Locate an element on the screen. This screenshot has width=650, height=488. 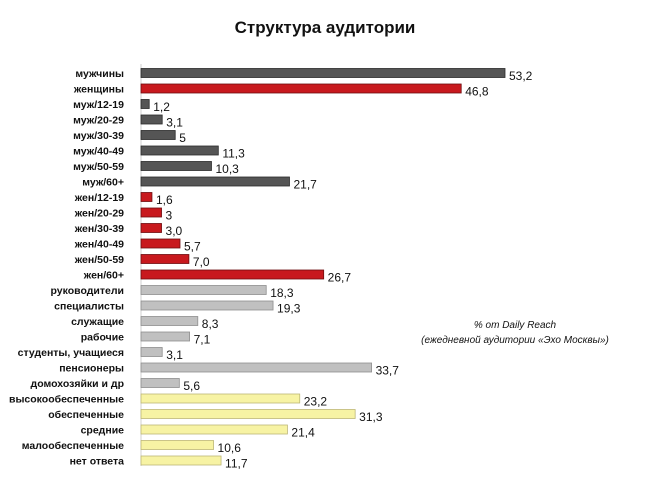
value-label: 1,2 is located at coordinates (161, 107).